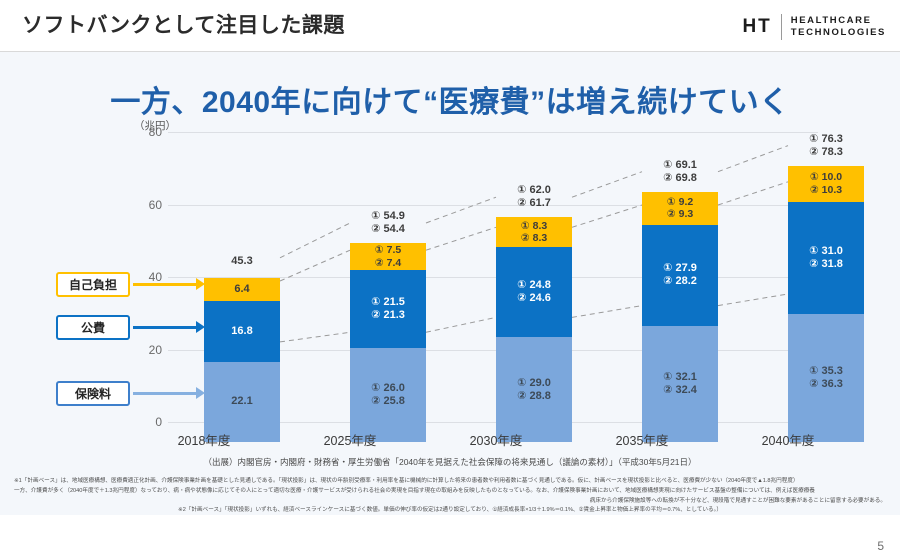 This screenshot has height=553, width=900. Describe the element at coordinates (242, 331) in the screenshot. I see `bar-segment-public-2018: 16.8` at that location.